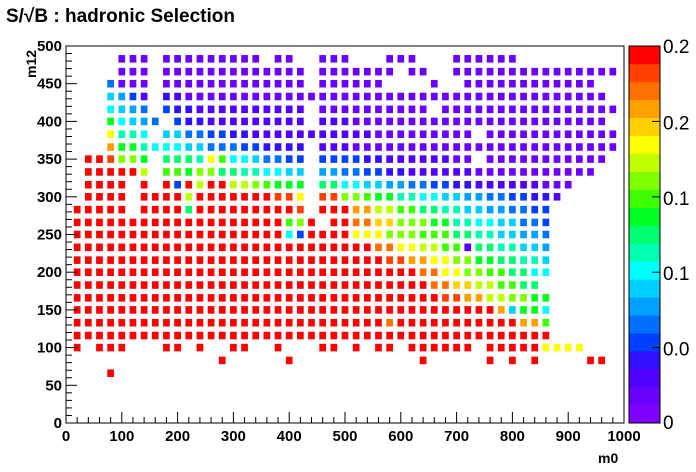 This screenshot has height=472, width=696. What do you see at coordinates (233, 436) in the screenshot?
I see `x-tick-label: 300` at bounding box center [233, 436].